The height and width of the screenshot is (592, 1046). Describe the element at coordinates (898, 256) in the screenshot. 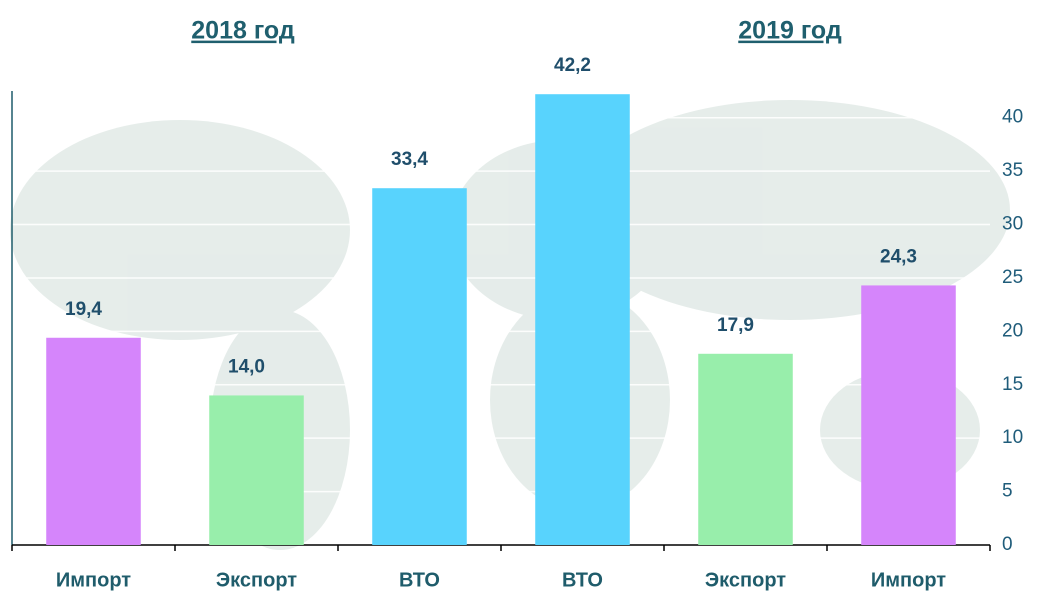

I see `data-label: 24,3` at that location.